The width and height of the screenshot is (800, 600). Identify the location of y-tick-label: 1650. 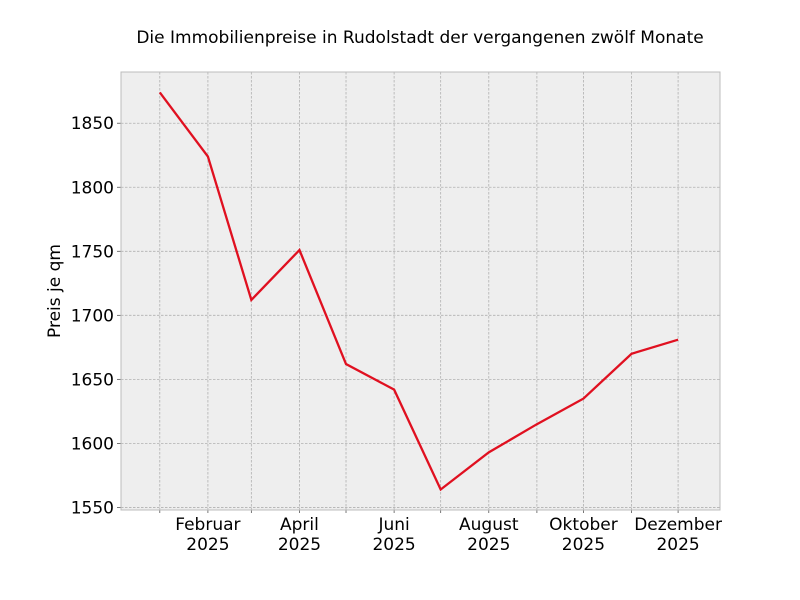
(92, 380).